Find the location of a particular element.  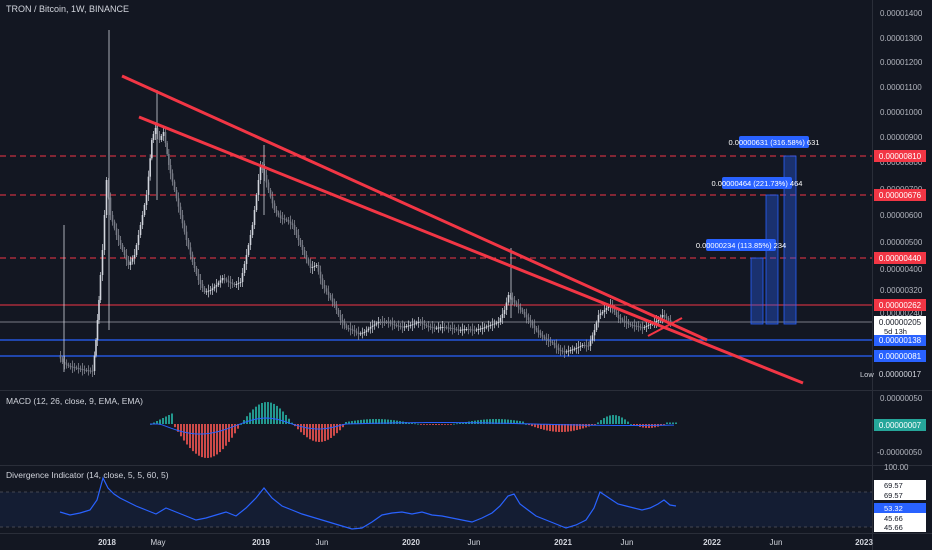

badge-138-bg is located at coordinates (900, 340).